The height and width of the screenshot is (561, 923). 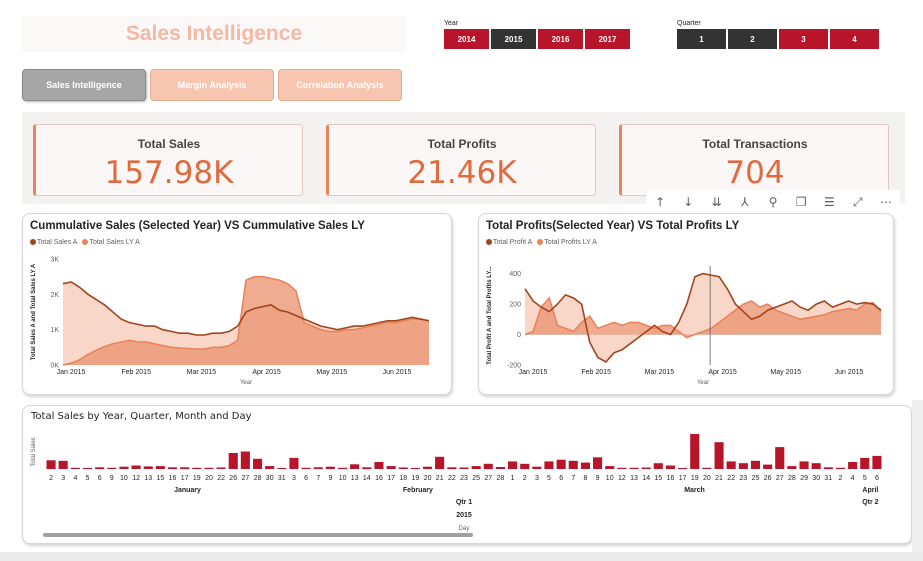 What do you see at coordinates (560, 39) in the screenshot?
I see `year-option-2016: 2016` at bounding box center [560, 39].